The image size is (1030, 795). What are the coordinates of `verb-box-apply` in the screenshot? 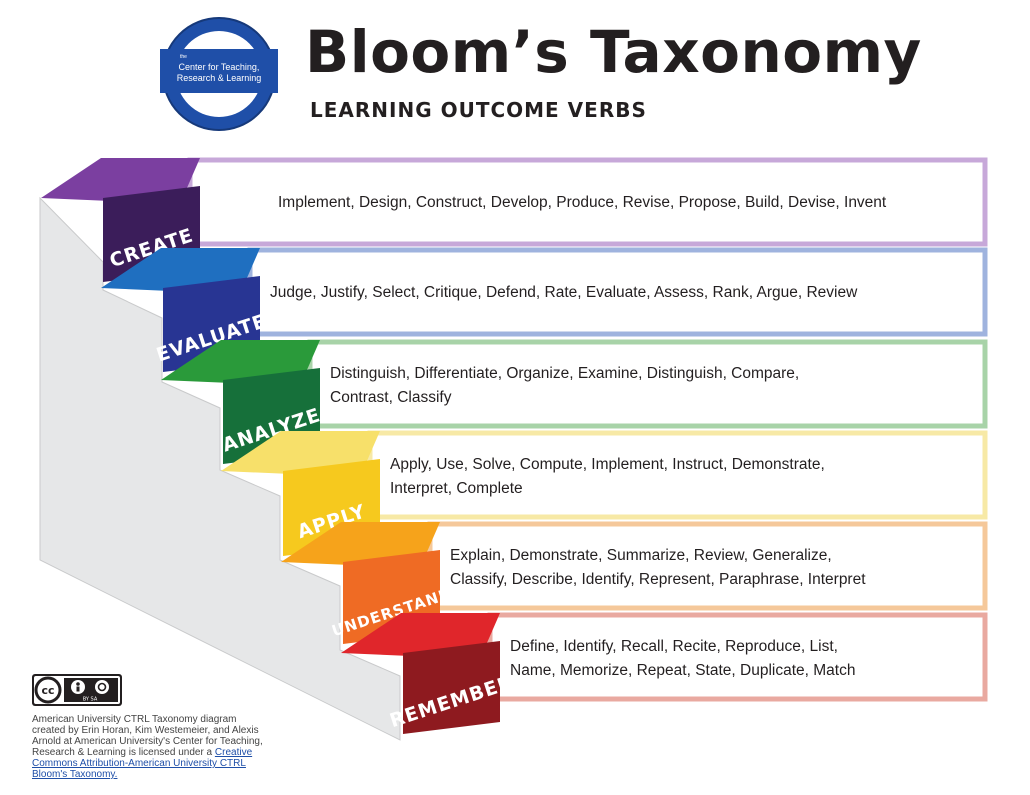 It's located at (677, 475).